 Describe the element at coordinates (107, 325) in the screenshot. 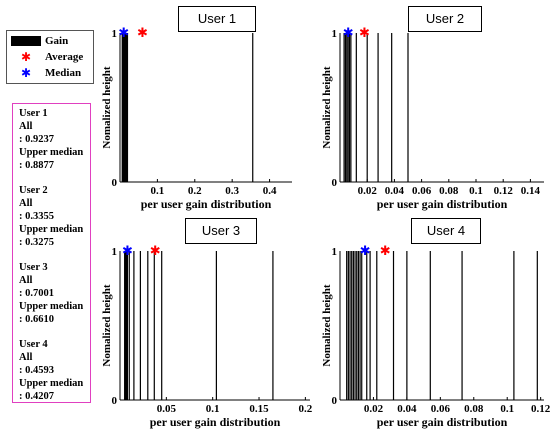

I see `chart-3-ylabel: Nomalized height` at that location.